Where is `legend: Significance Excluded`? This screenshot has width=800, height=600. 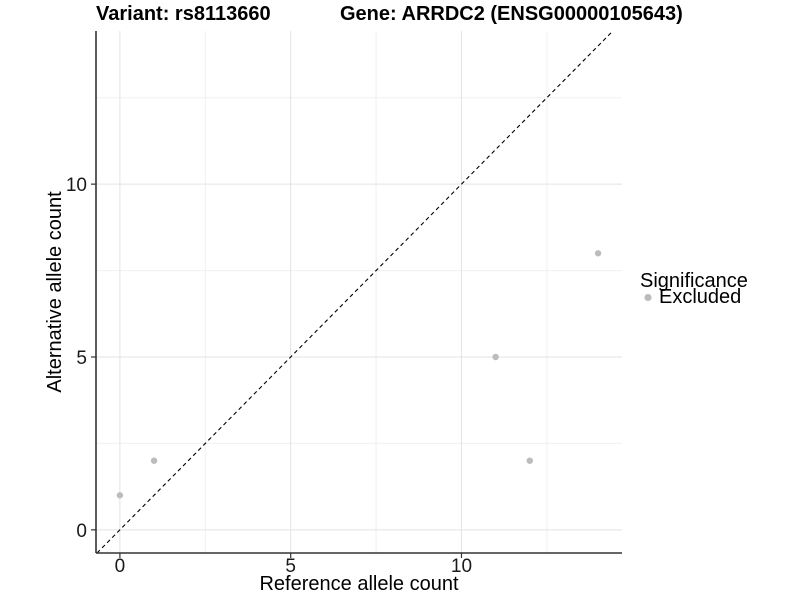 legend: Significance Excluded is located at coordinates (694, 289).